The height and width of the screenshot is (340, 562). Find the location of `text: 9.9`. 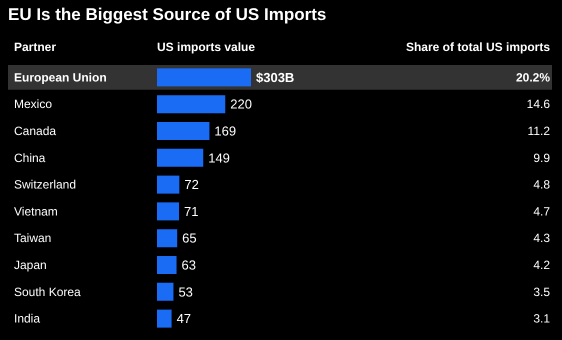

text: 9.9 is located at coordinates (541, 157).